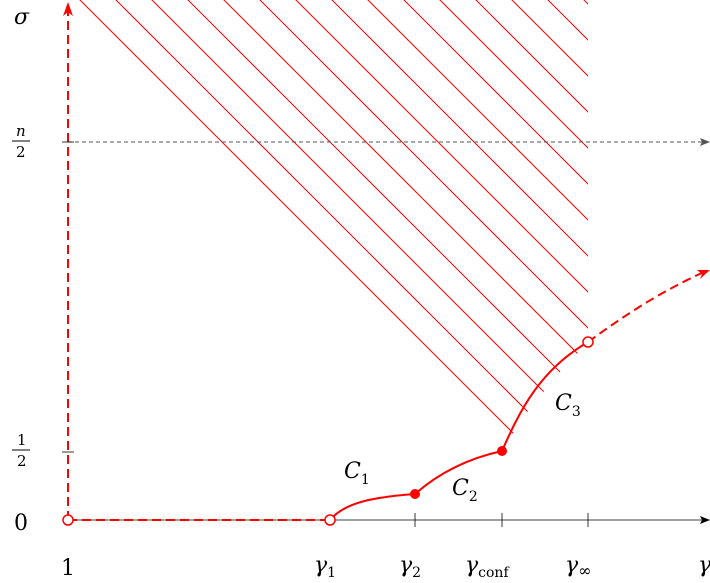  What do you see at coordinates (22, 17) in the screenshot?
I see `sigma-label: σ` at bounding box center [22, 17].